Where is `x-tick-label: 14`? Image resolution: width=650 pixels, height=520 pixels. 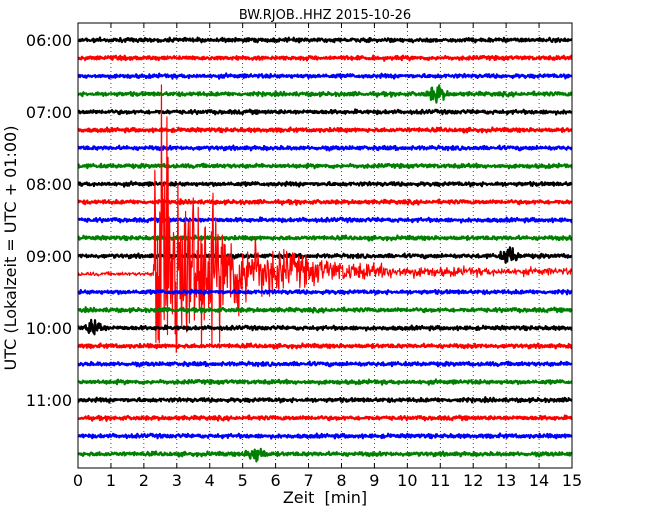
x-tick-label: 14 is located at coordinates (539, 480).